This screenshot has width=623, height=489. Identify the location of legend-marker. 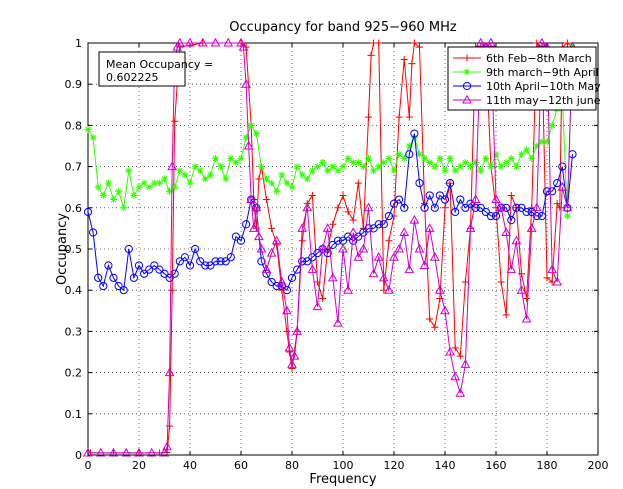
(467, 58).